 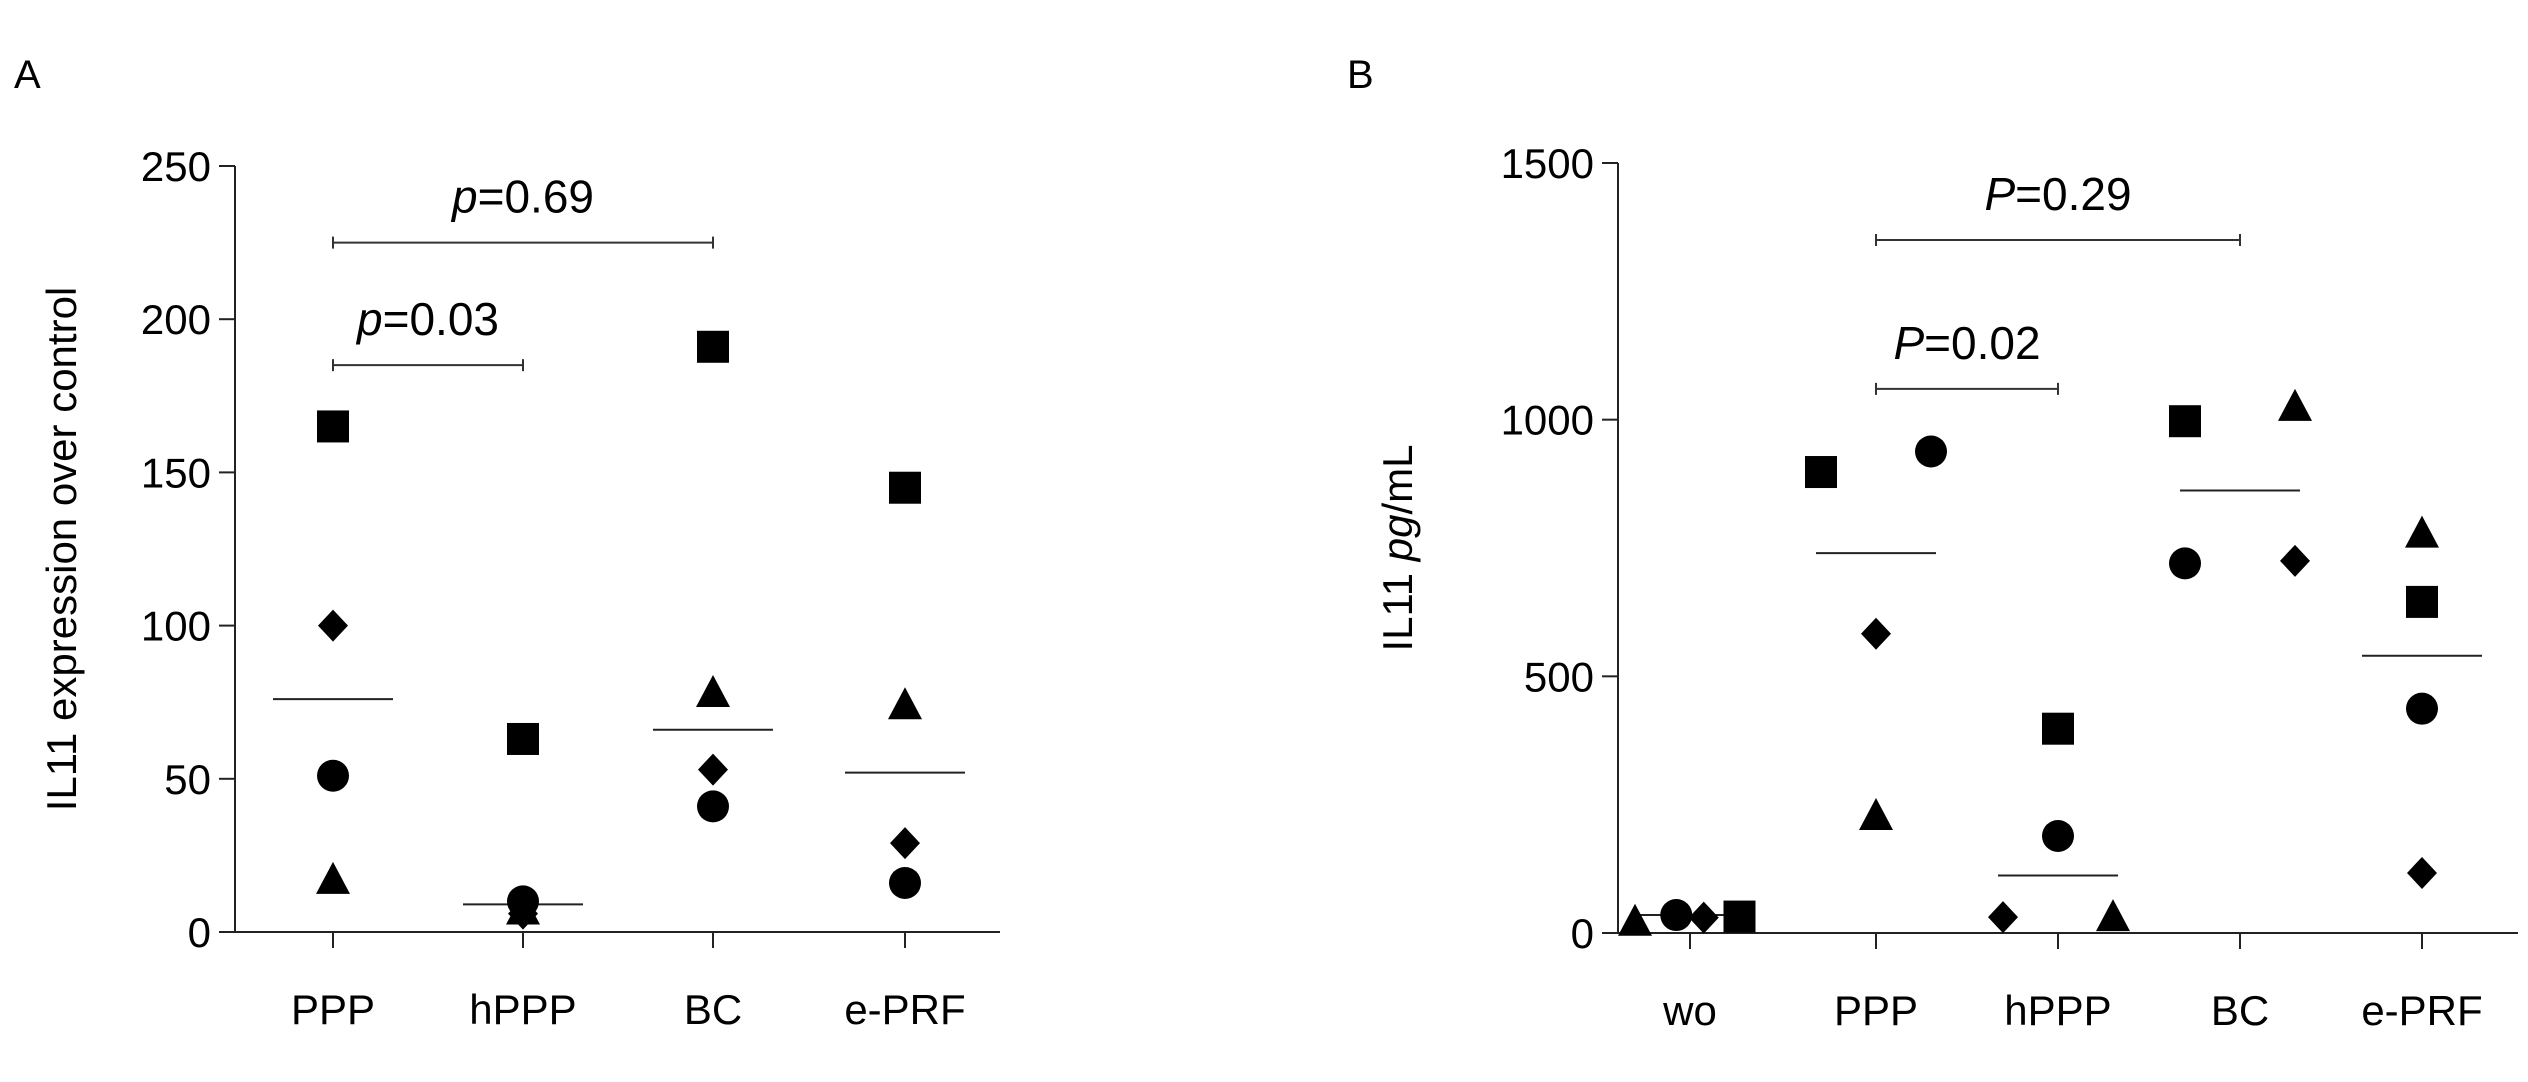 What do you see at coordinates (187, 779) in the screenshot?
I see `y-tick-label: 50` at bounding box center [187, 779].